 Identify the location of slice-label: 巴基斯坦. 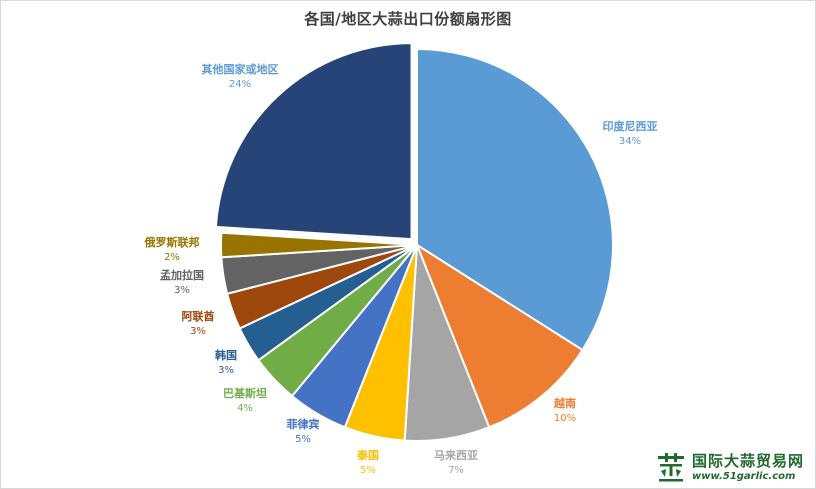
(245, 393).